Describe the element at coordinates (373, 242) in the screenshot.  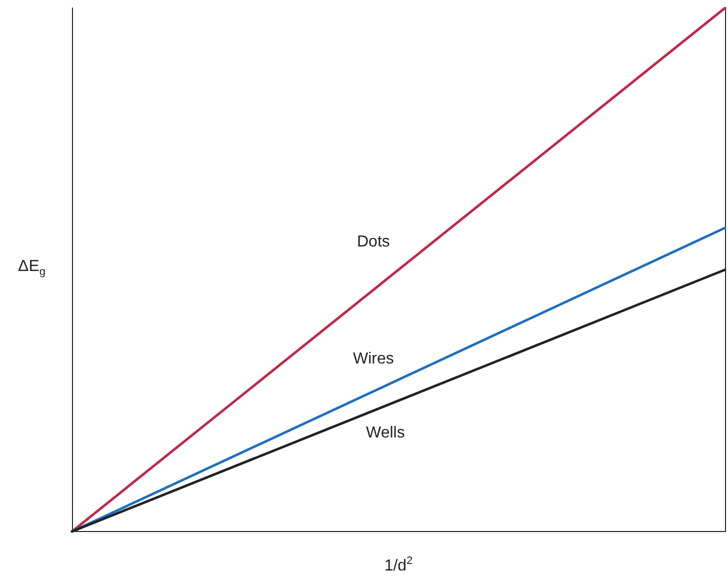
I see `series-label: Dots` at that location.